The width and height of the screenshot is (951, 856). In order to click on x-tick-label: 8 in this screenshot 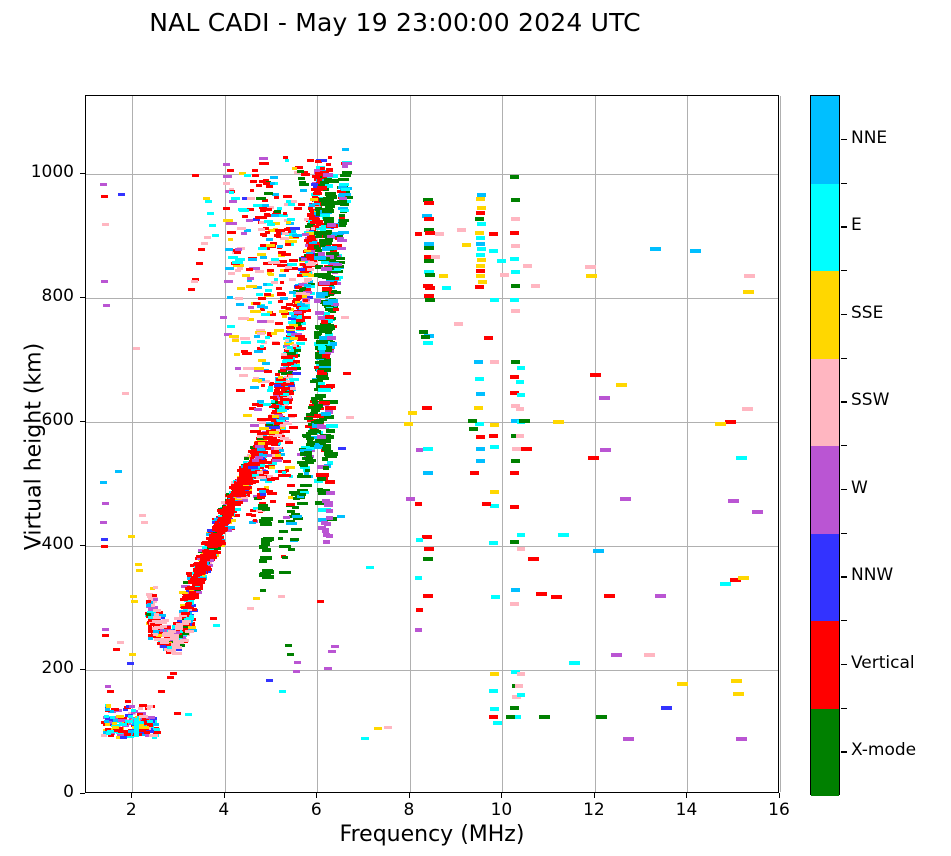, I will do `click(409, 810)`.